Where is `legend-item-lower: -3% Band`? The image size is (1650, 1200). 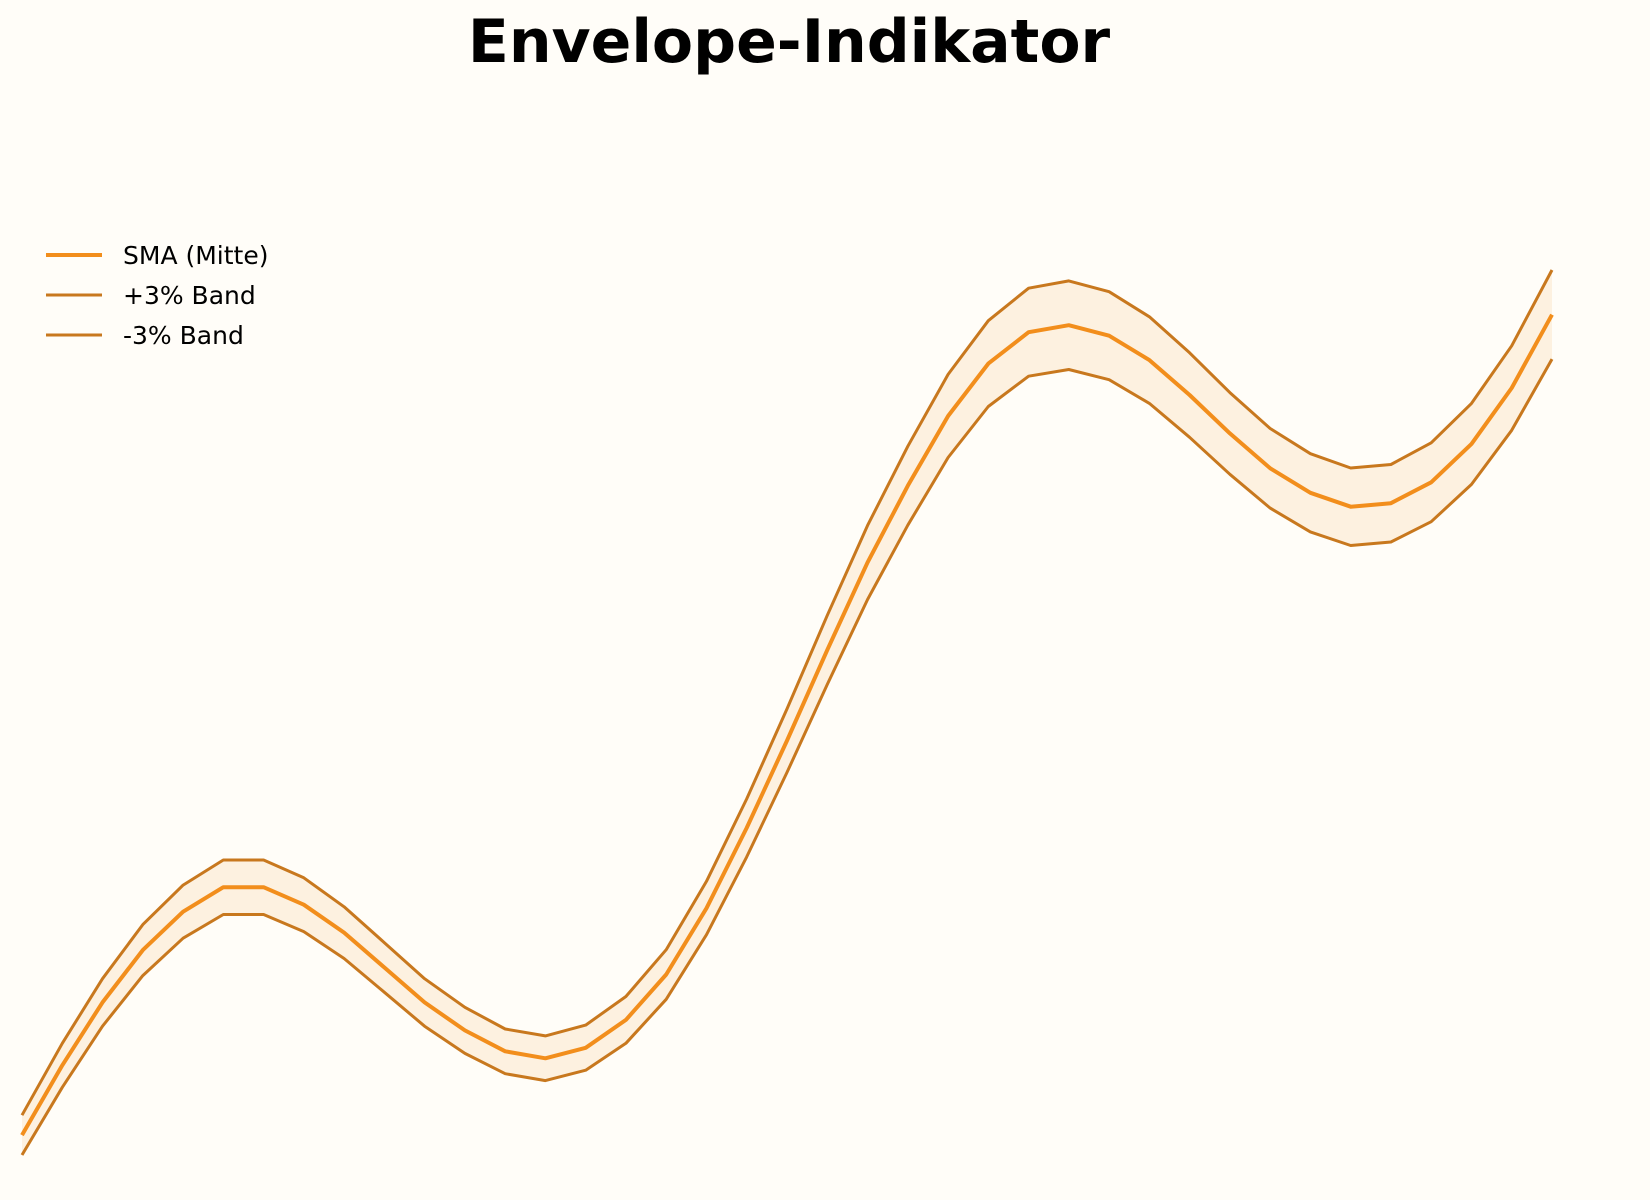
legend-item-lower: -3% Band is located at coordinates (145, 335).